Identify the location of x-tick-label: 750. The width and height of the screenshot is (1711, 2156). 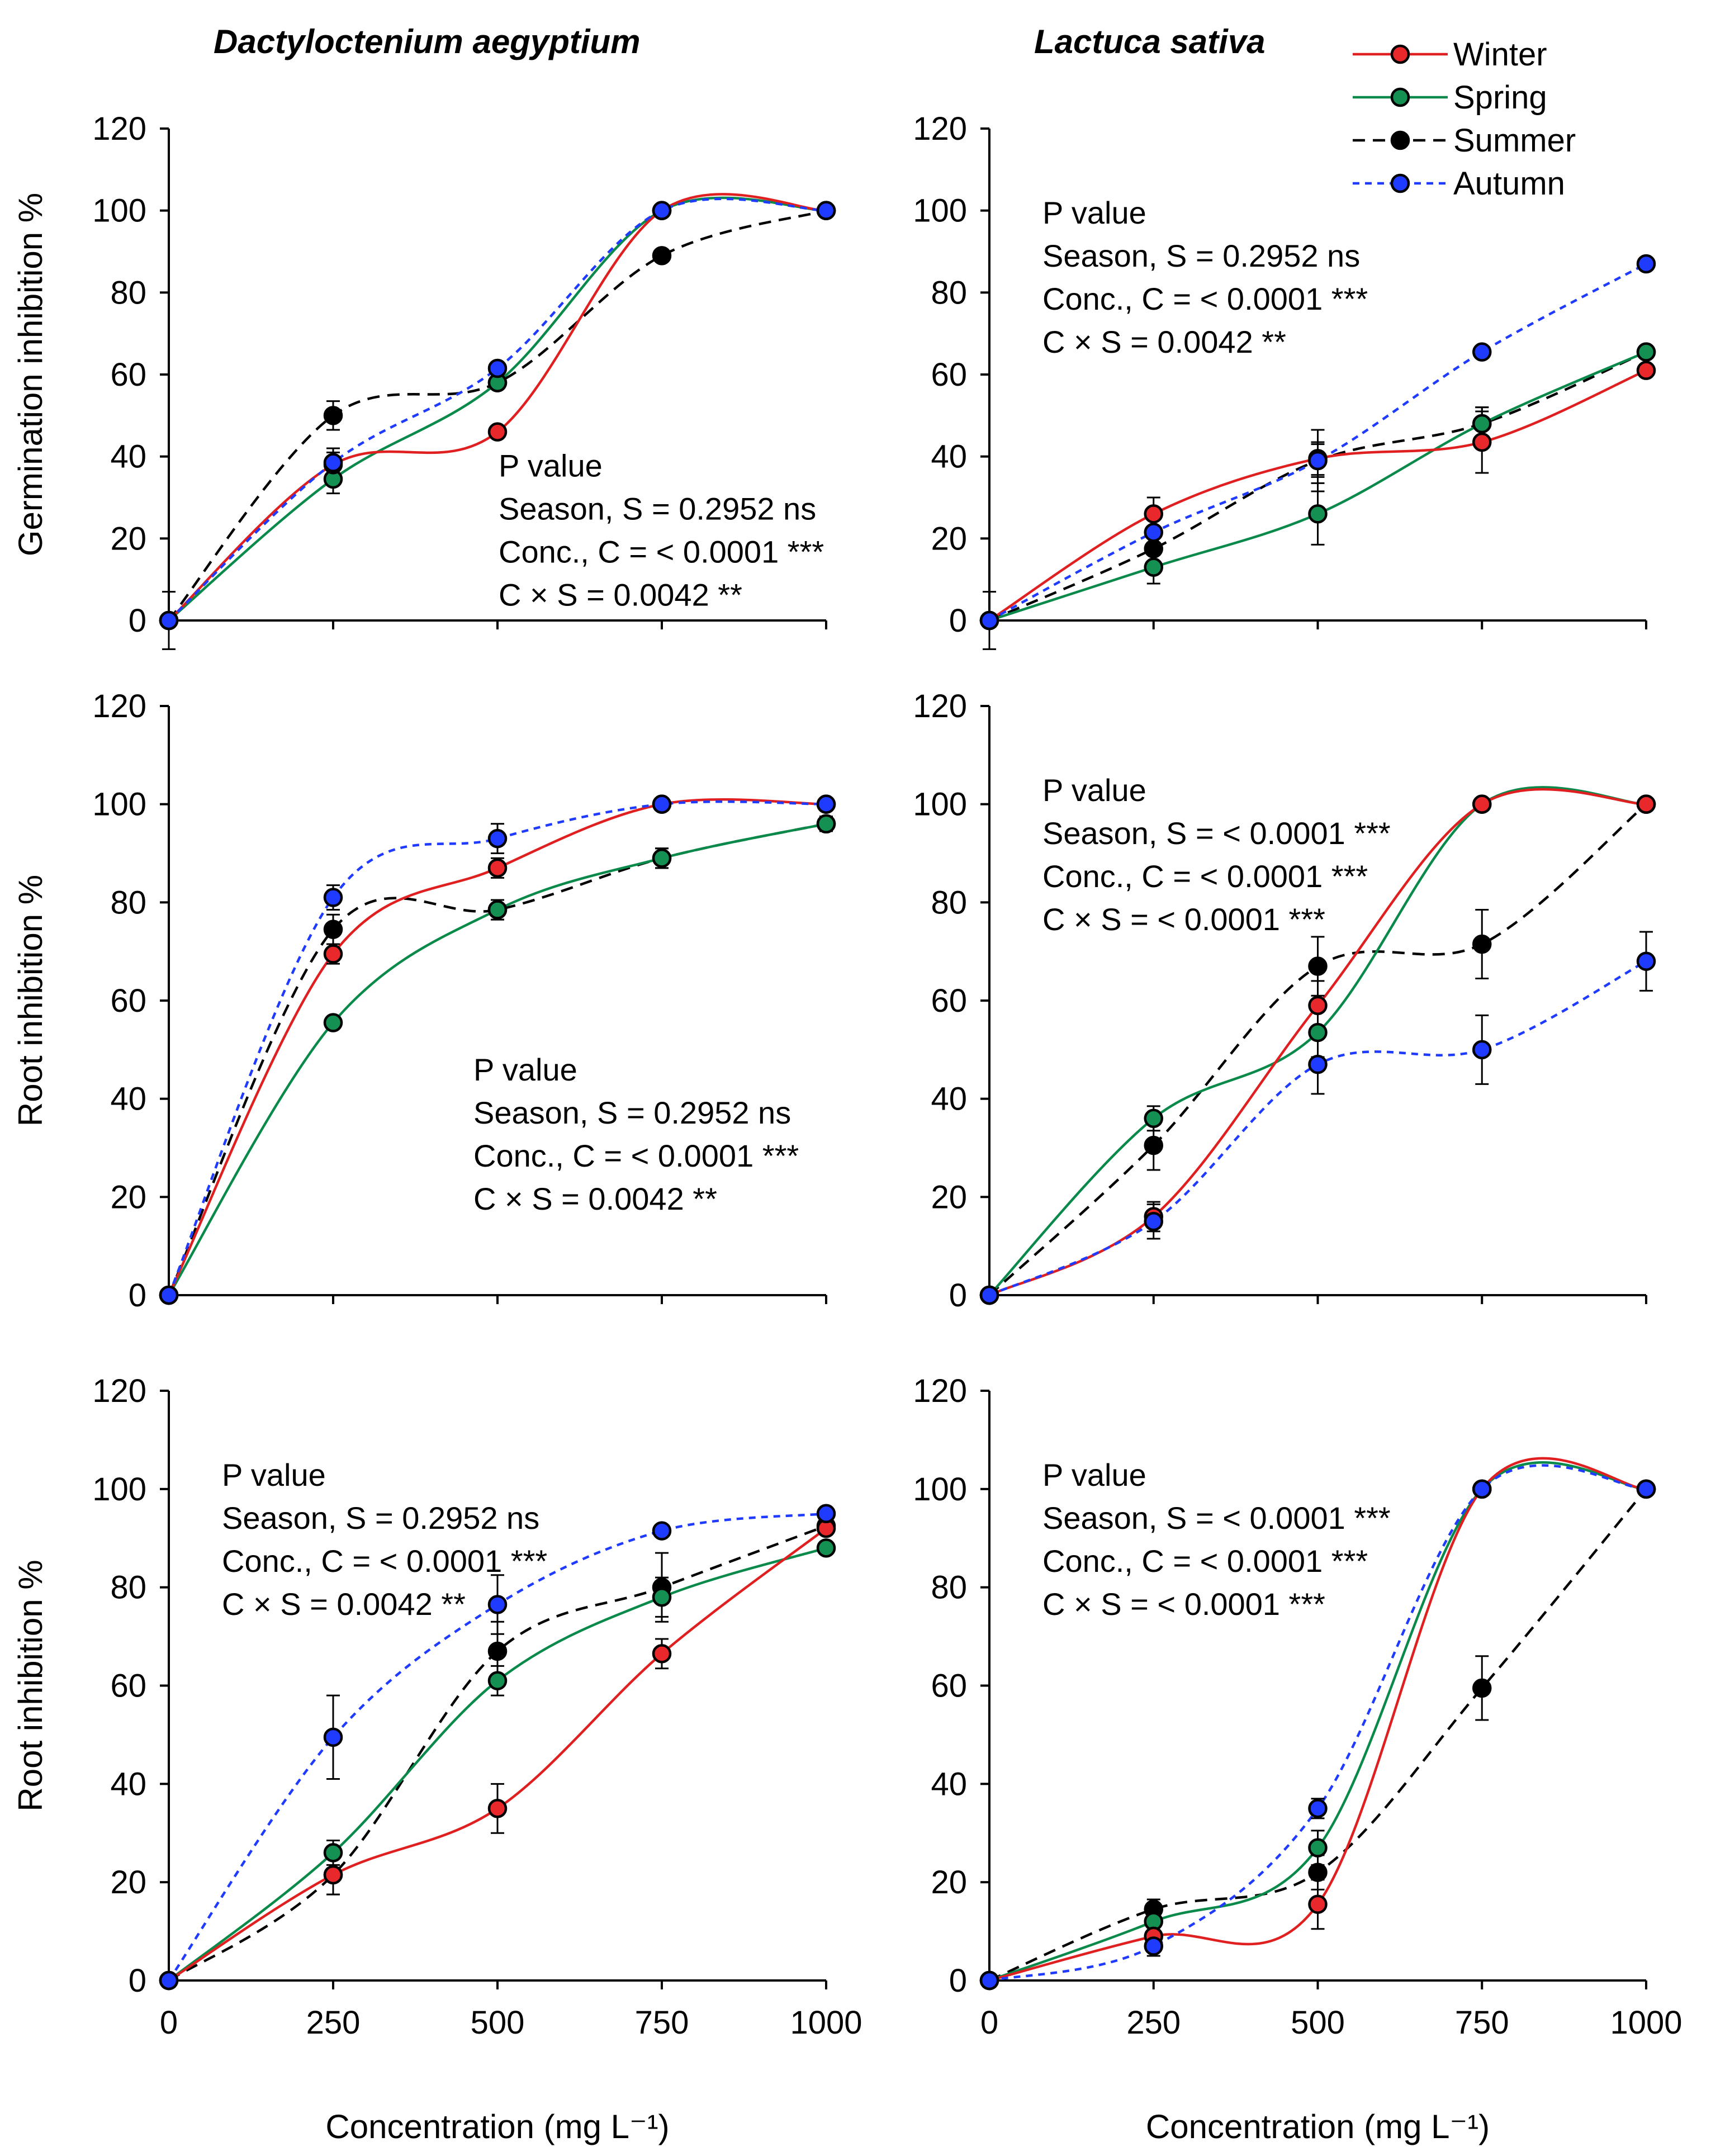
(662, 2023).